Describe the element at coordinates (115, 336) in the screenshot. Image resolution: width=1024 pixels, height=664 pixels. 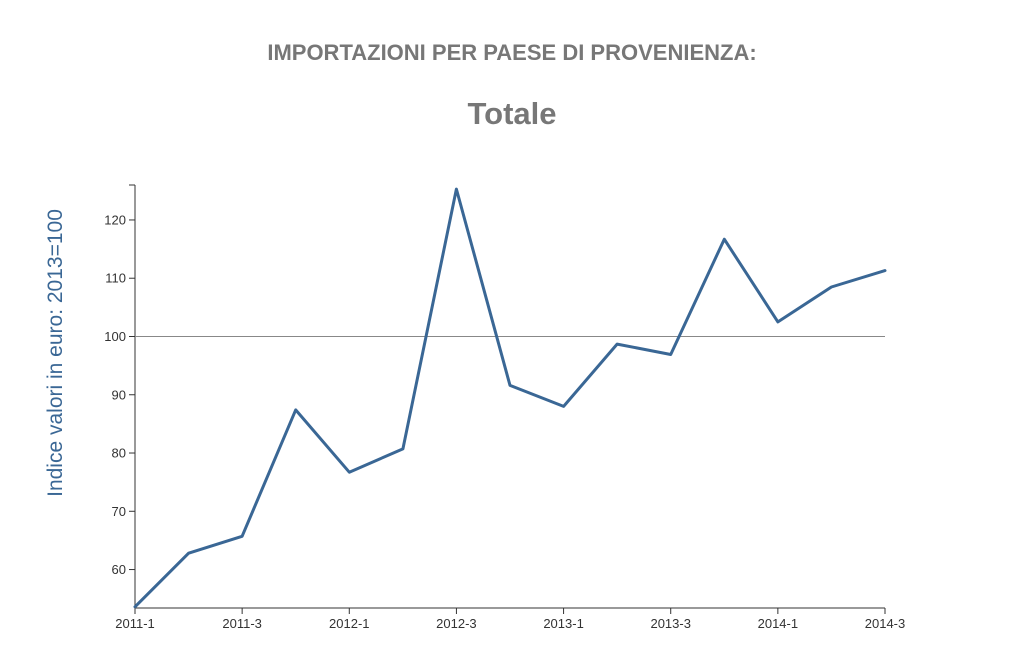
I see `y-tick-label: 100` at that location.